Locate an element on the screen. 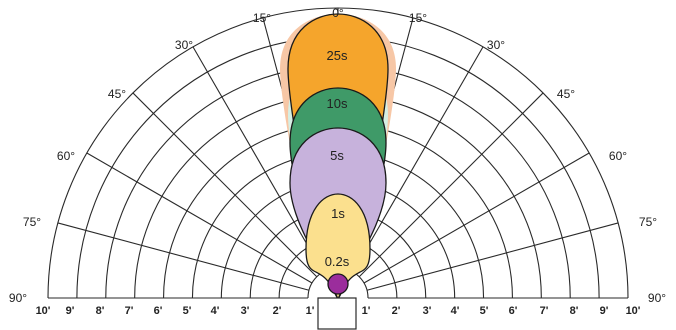  distance-label-right: 9' is located at coordinates (604, 311).